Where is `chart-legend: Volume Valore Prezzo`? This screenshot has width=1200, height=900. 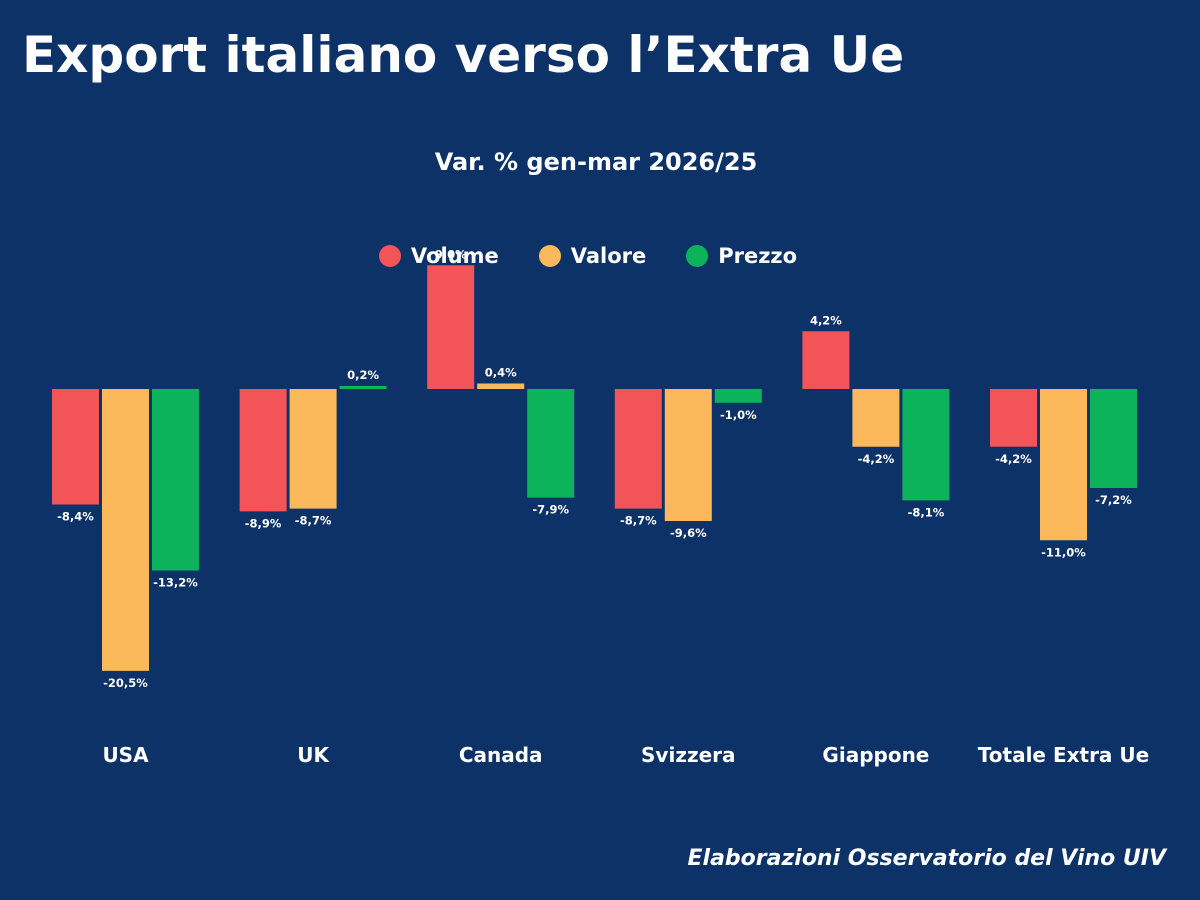
chart-legend: Volume Valore Prezzo is located at coordinates (588, 256).